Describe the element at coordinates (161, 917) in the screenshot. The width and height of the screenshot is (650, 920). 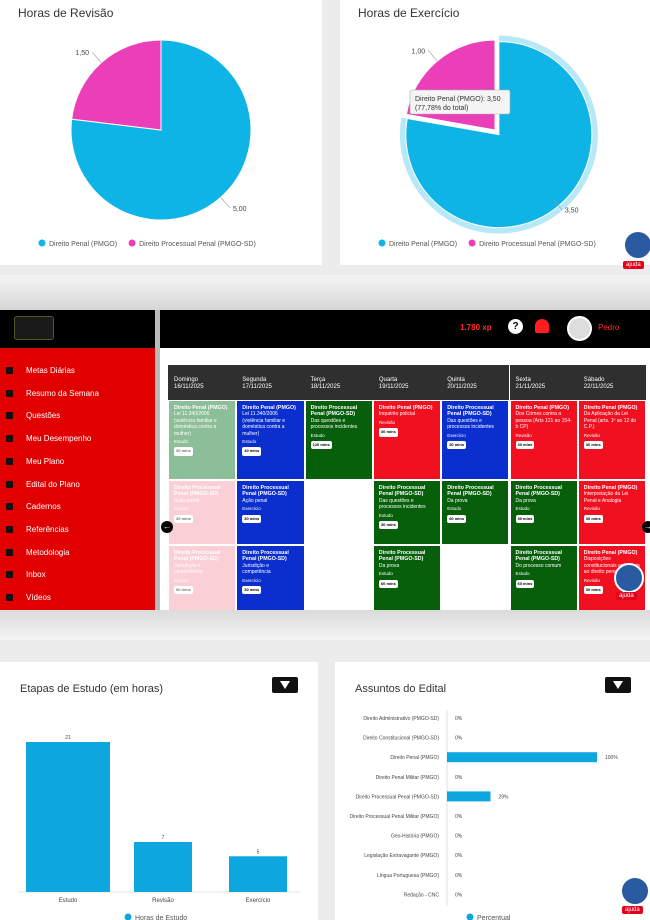
I see `legend-label: Horas de Estudo` at that location.